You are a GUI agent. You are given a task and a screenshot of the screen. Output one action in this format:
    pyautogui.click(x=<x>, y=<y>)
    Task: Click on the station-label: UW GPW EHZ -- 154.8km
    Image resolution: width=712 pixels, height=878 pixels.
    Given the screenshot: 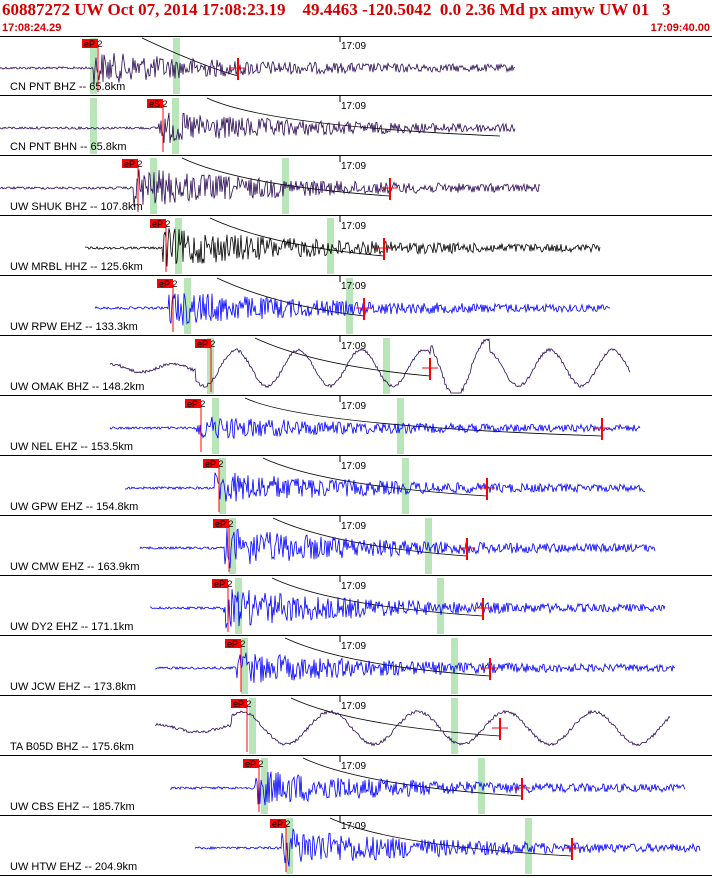 What is the action you would take?
    pyautogui.click(x=74, y=507)
    